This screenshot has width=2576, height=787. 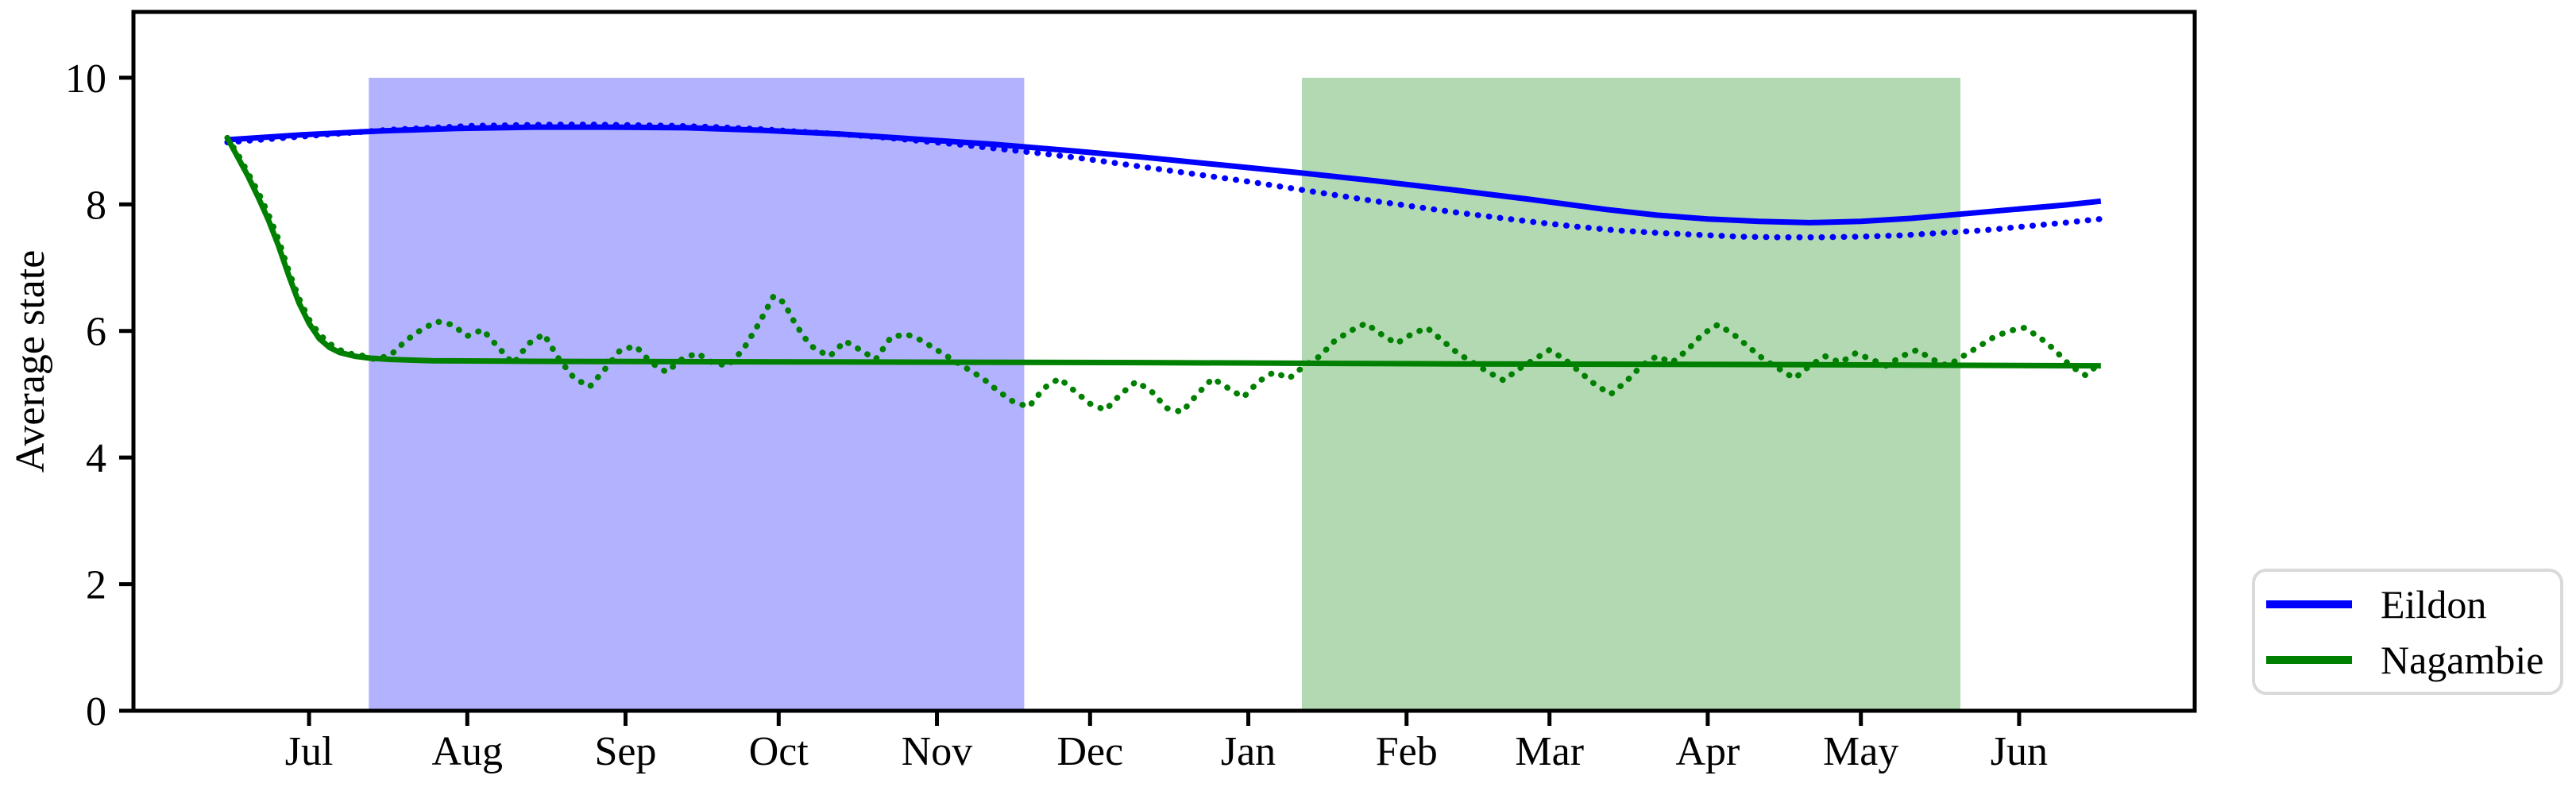 I want to click on x-tick-label: Jun, so click(x=2019, y=751).